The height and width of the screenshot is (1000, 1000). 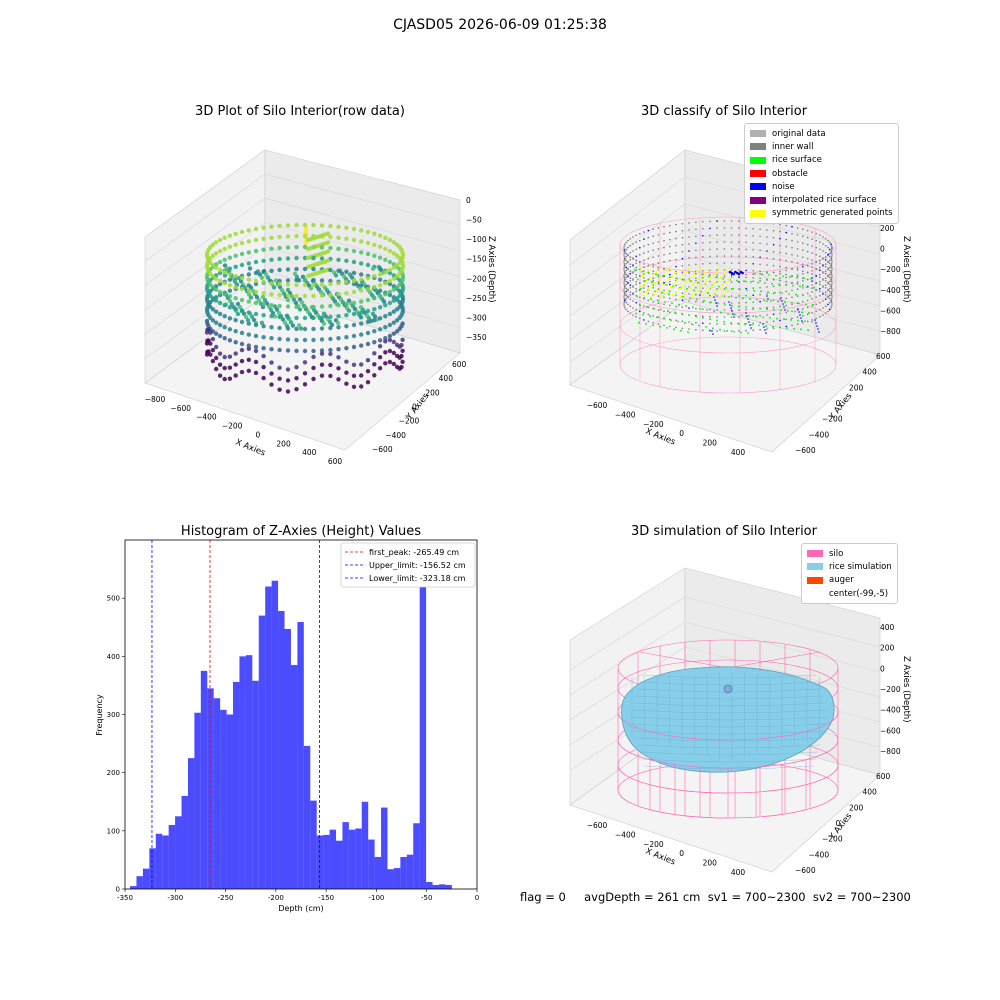 What do you see at coordinates (805, 870) in the screenshot?
I see `panel4-y-tick-label: −600` at bounding box center [805, 870].